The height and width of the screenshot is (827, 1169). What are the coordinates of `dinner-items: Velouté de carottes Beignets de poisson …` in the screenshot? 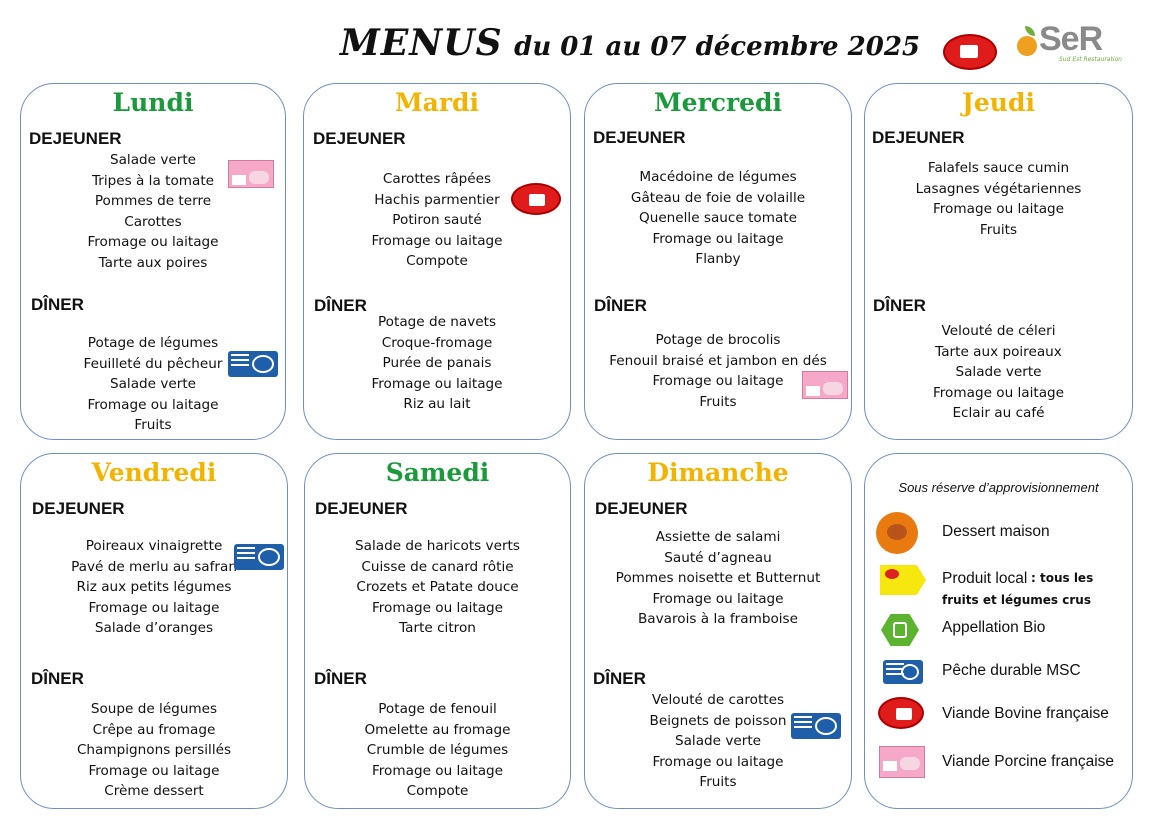 It's located at (718, 741).